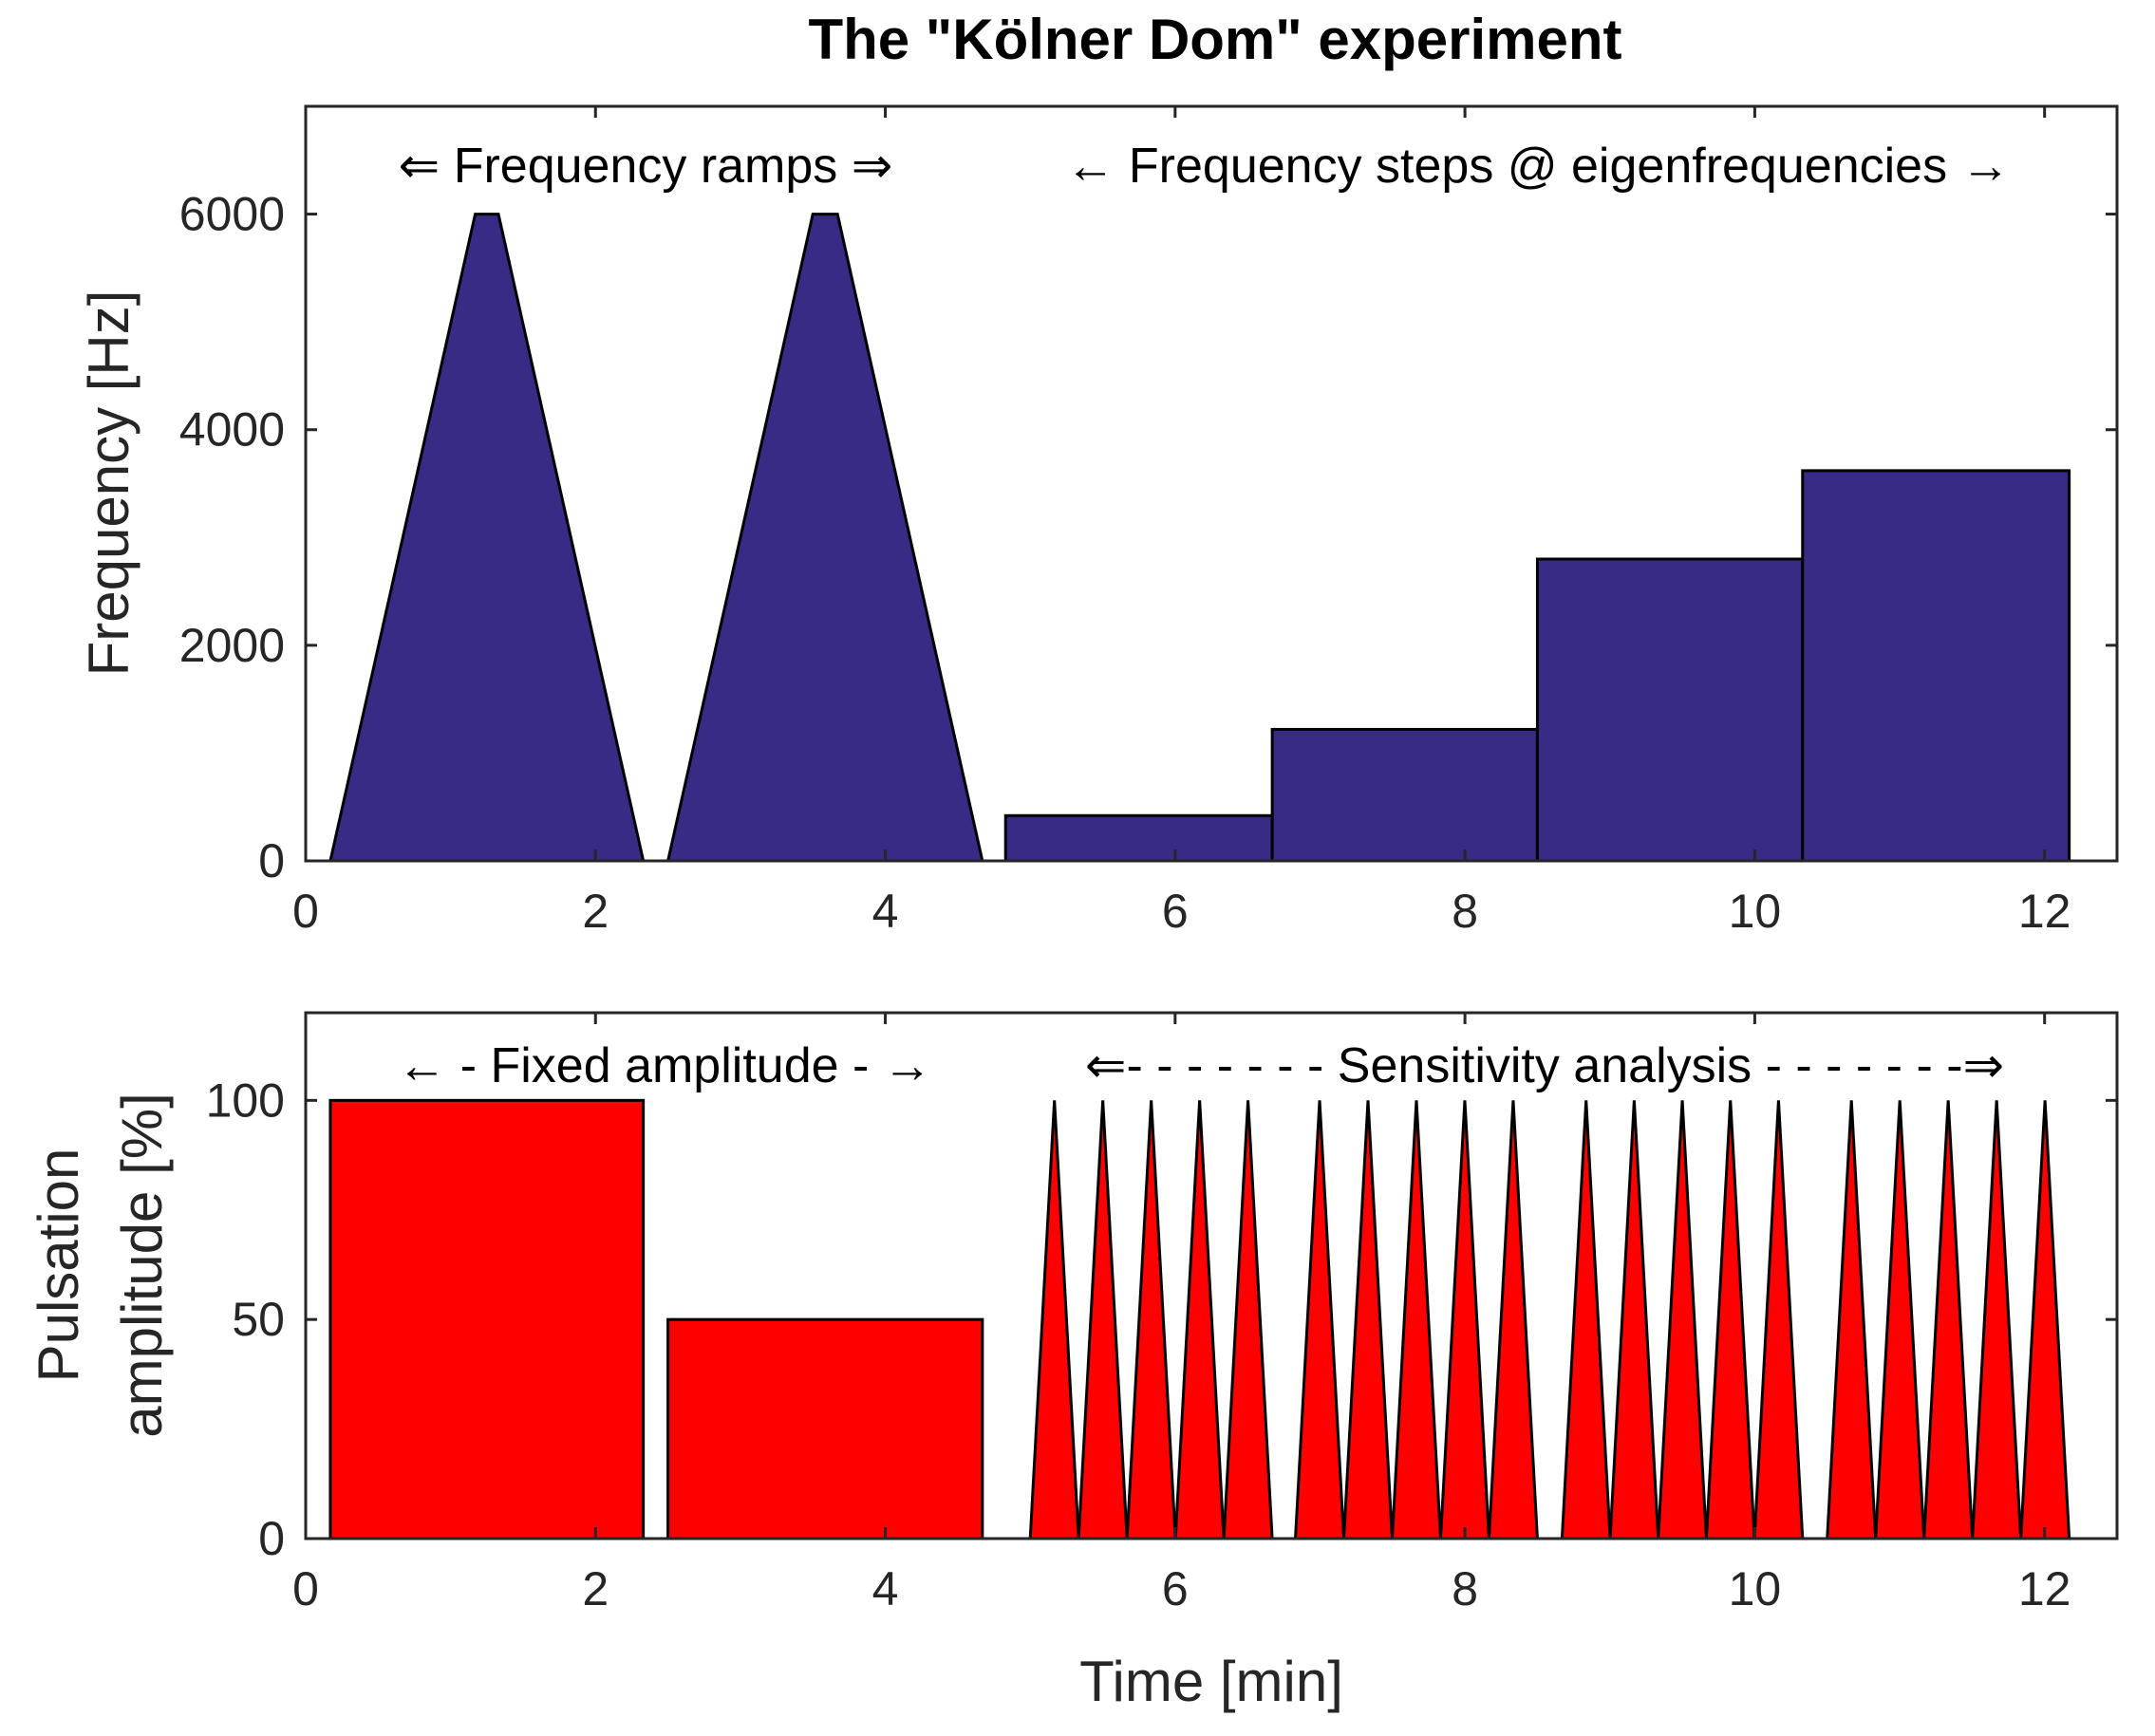 The image size is (2155, 1736). What do you see at coordinates (2044, 912) in the screenshot?
I see `frequency-x-tick-label: 12` at bounding box center [2044, 912].